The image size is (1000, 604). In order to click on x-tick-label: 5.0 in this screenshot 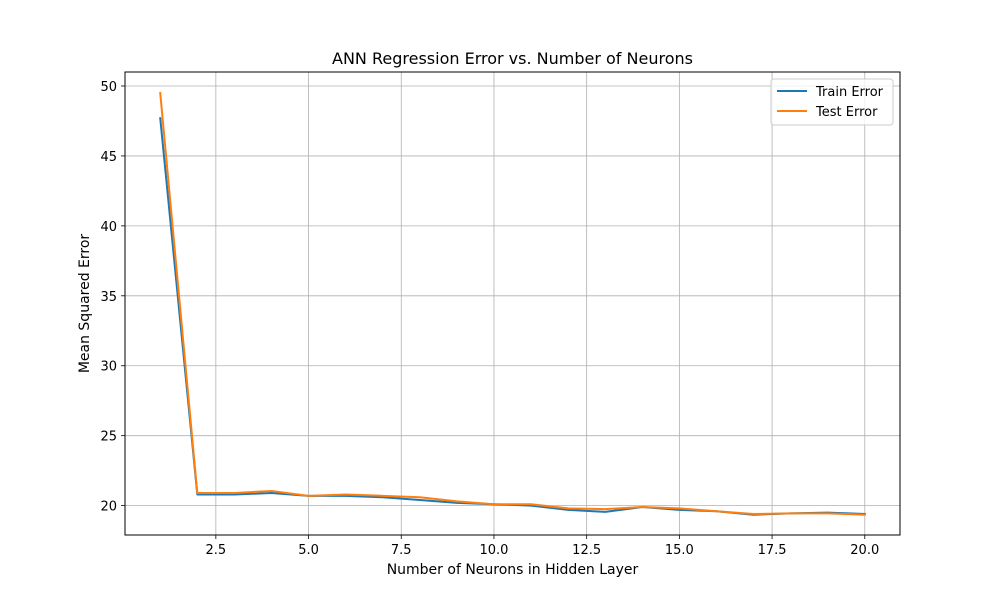, I will do `click(308, 550)`.